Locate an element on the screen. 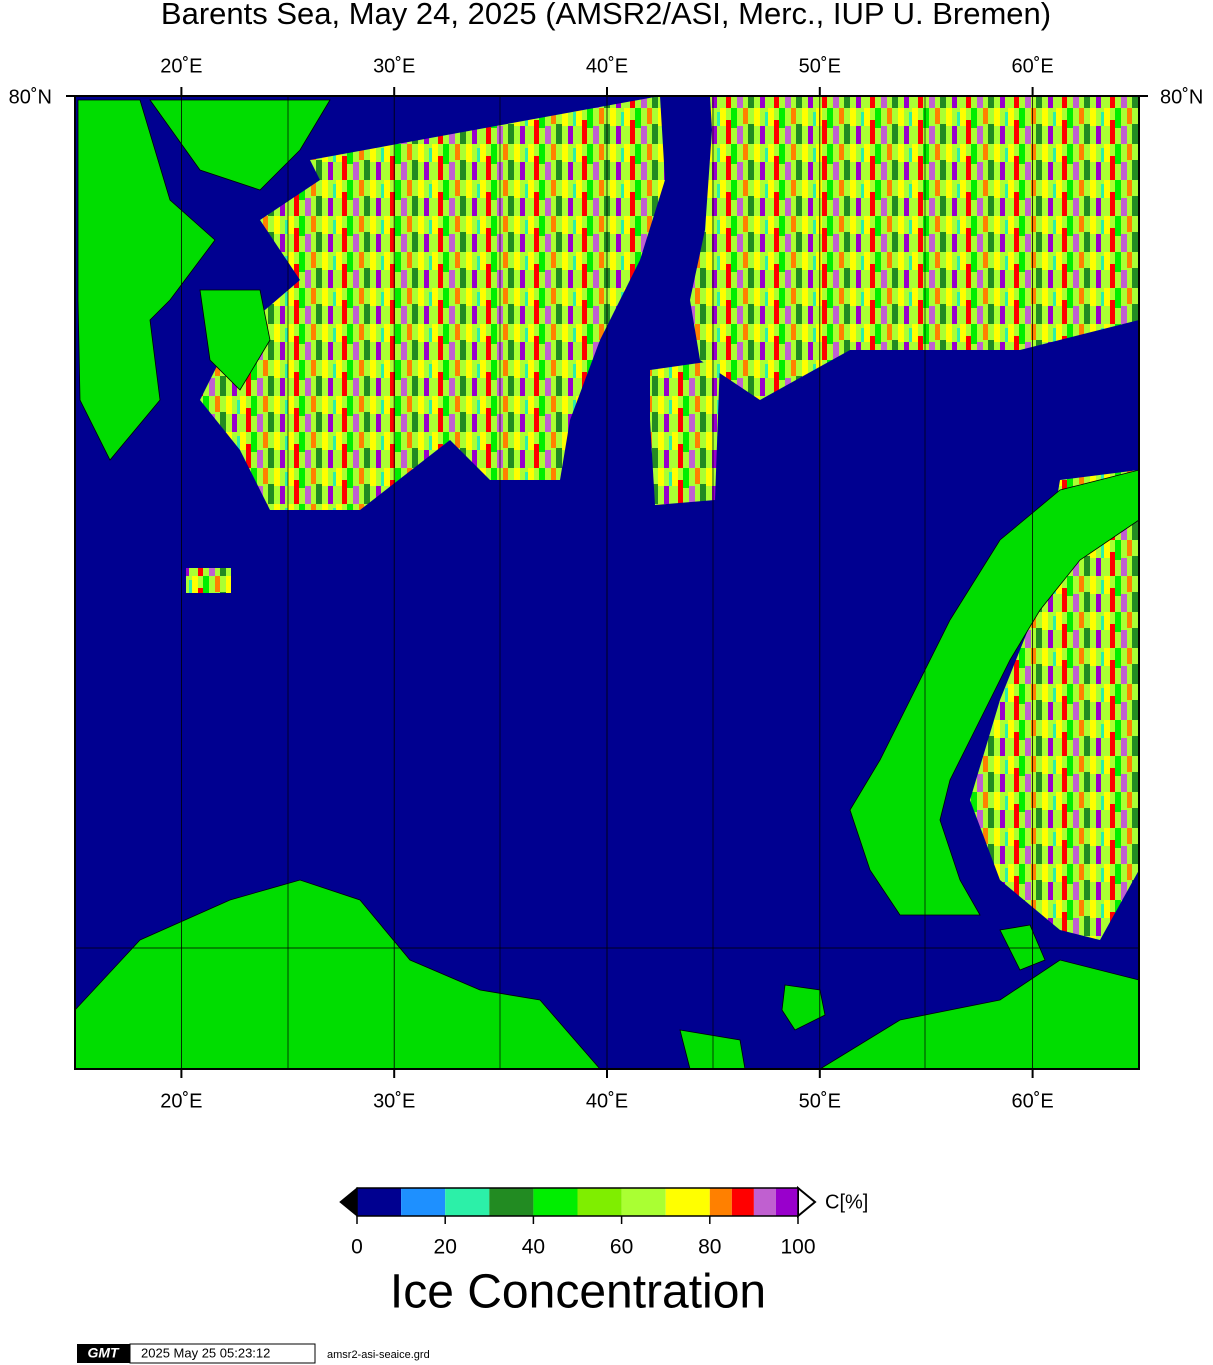  under-triangle is located at coordinates (348, 1202).